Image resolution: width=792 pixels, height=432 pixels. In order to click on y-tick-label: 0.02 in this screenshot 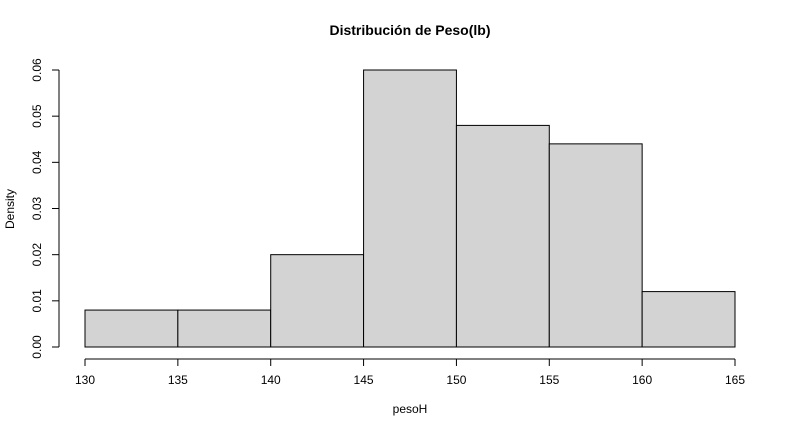, I will do `click(37, 255)`.